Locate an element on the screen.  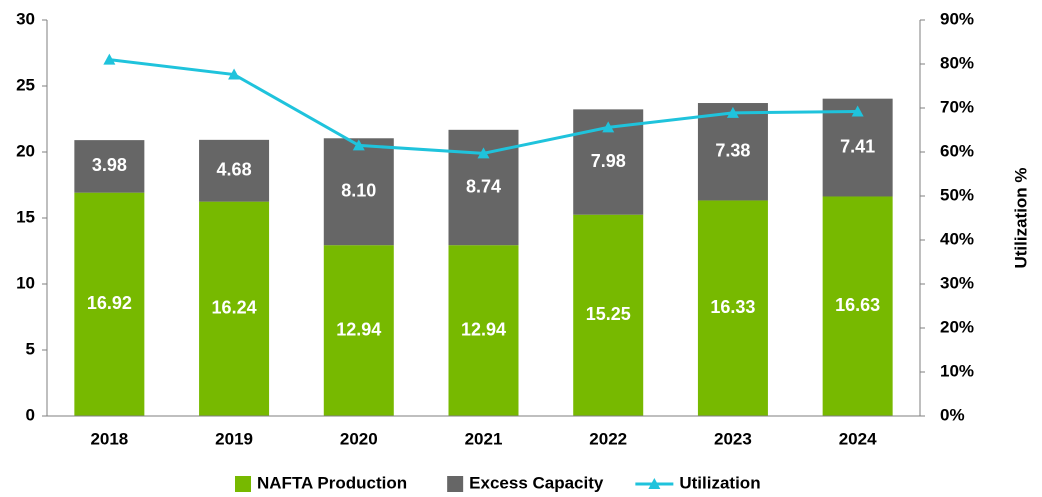
data-label: 7.41 is located at coordinates (857, 146).